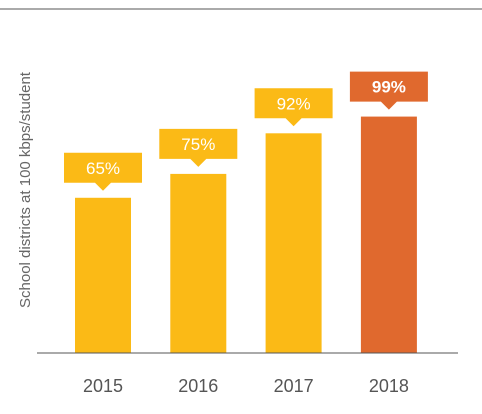 Image resolution: width=482 pixels, height=414 pixels. I want to click on data-label-2015: 65%, so click(103, 168).